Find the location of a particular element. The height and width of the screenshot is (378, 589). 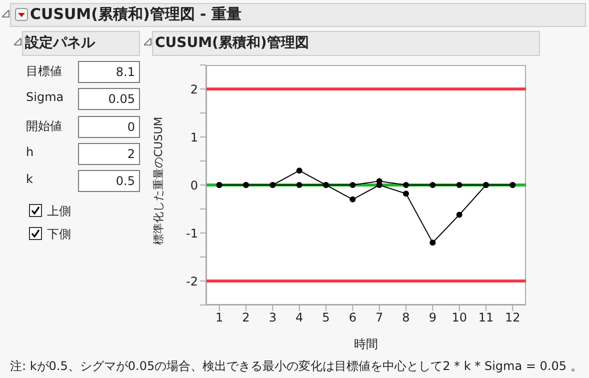

y-tick-label: -1 is located at coordinates (192, 233).